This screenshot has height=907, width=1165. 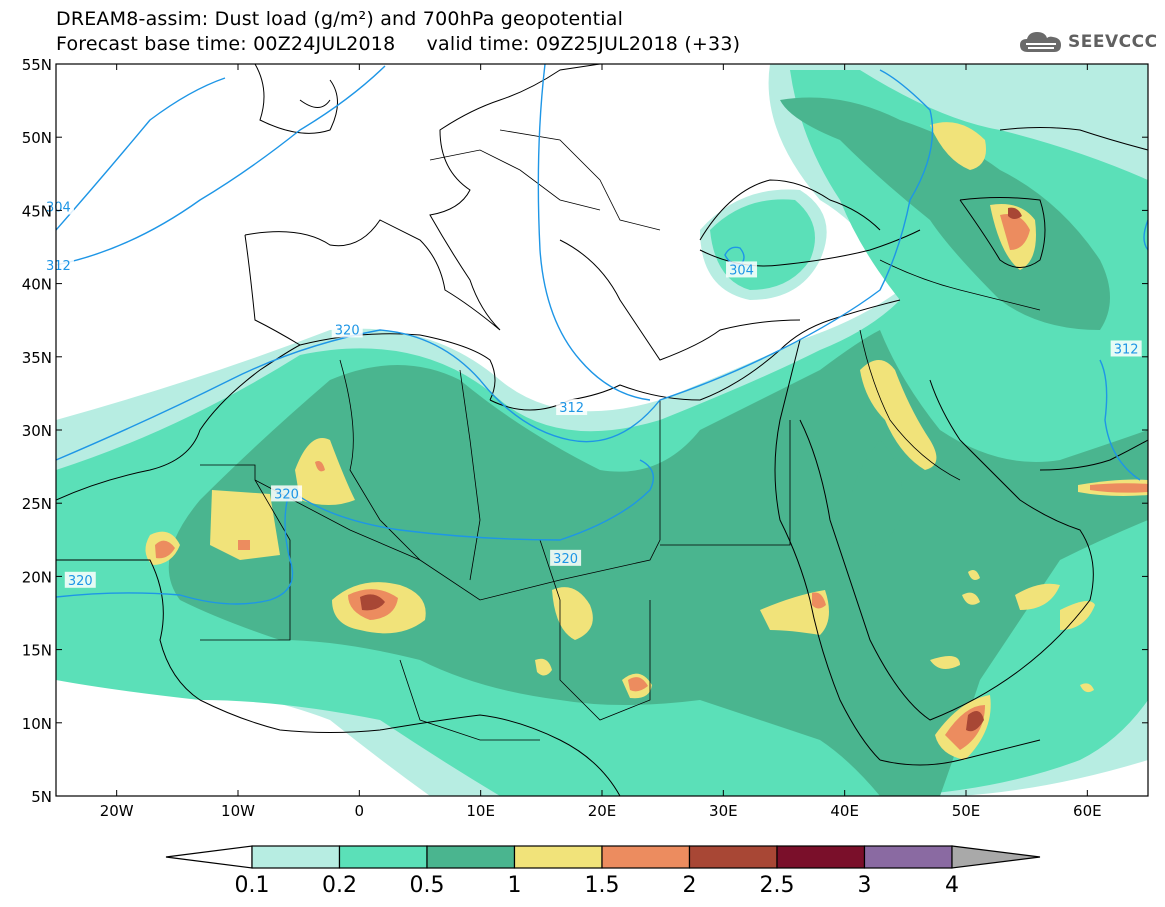 I want to click on lat-label: 20N, so click(x=37, y=577).